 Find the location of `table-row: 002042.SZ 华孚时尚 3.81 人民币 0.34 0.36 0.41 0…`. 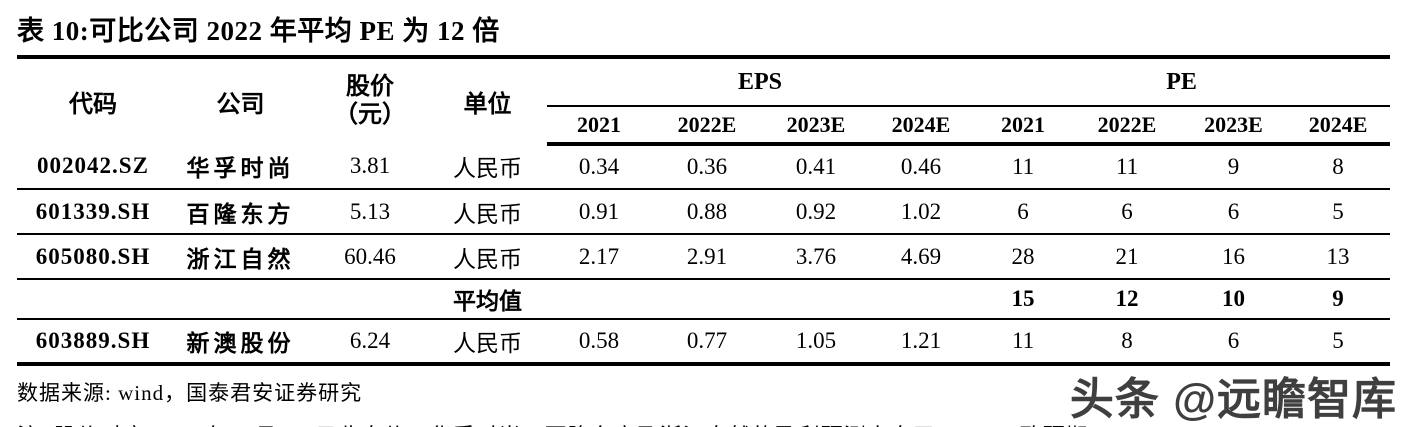

table-row: 002042.SZ 华孚时尚 3.81 人民币 0.34 0.36 0.41 0… is located at coordinates (703, 166).